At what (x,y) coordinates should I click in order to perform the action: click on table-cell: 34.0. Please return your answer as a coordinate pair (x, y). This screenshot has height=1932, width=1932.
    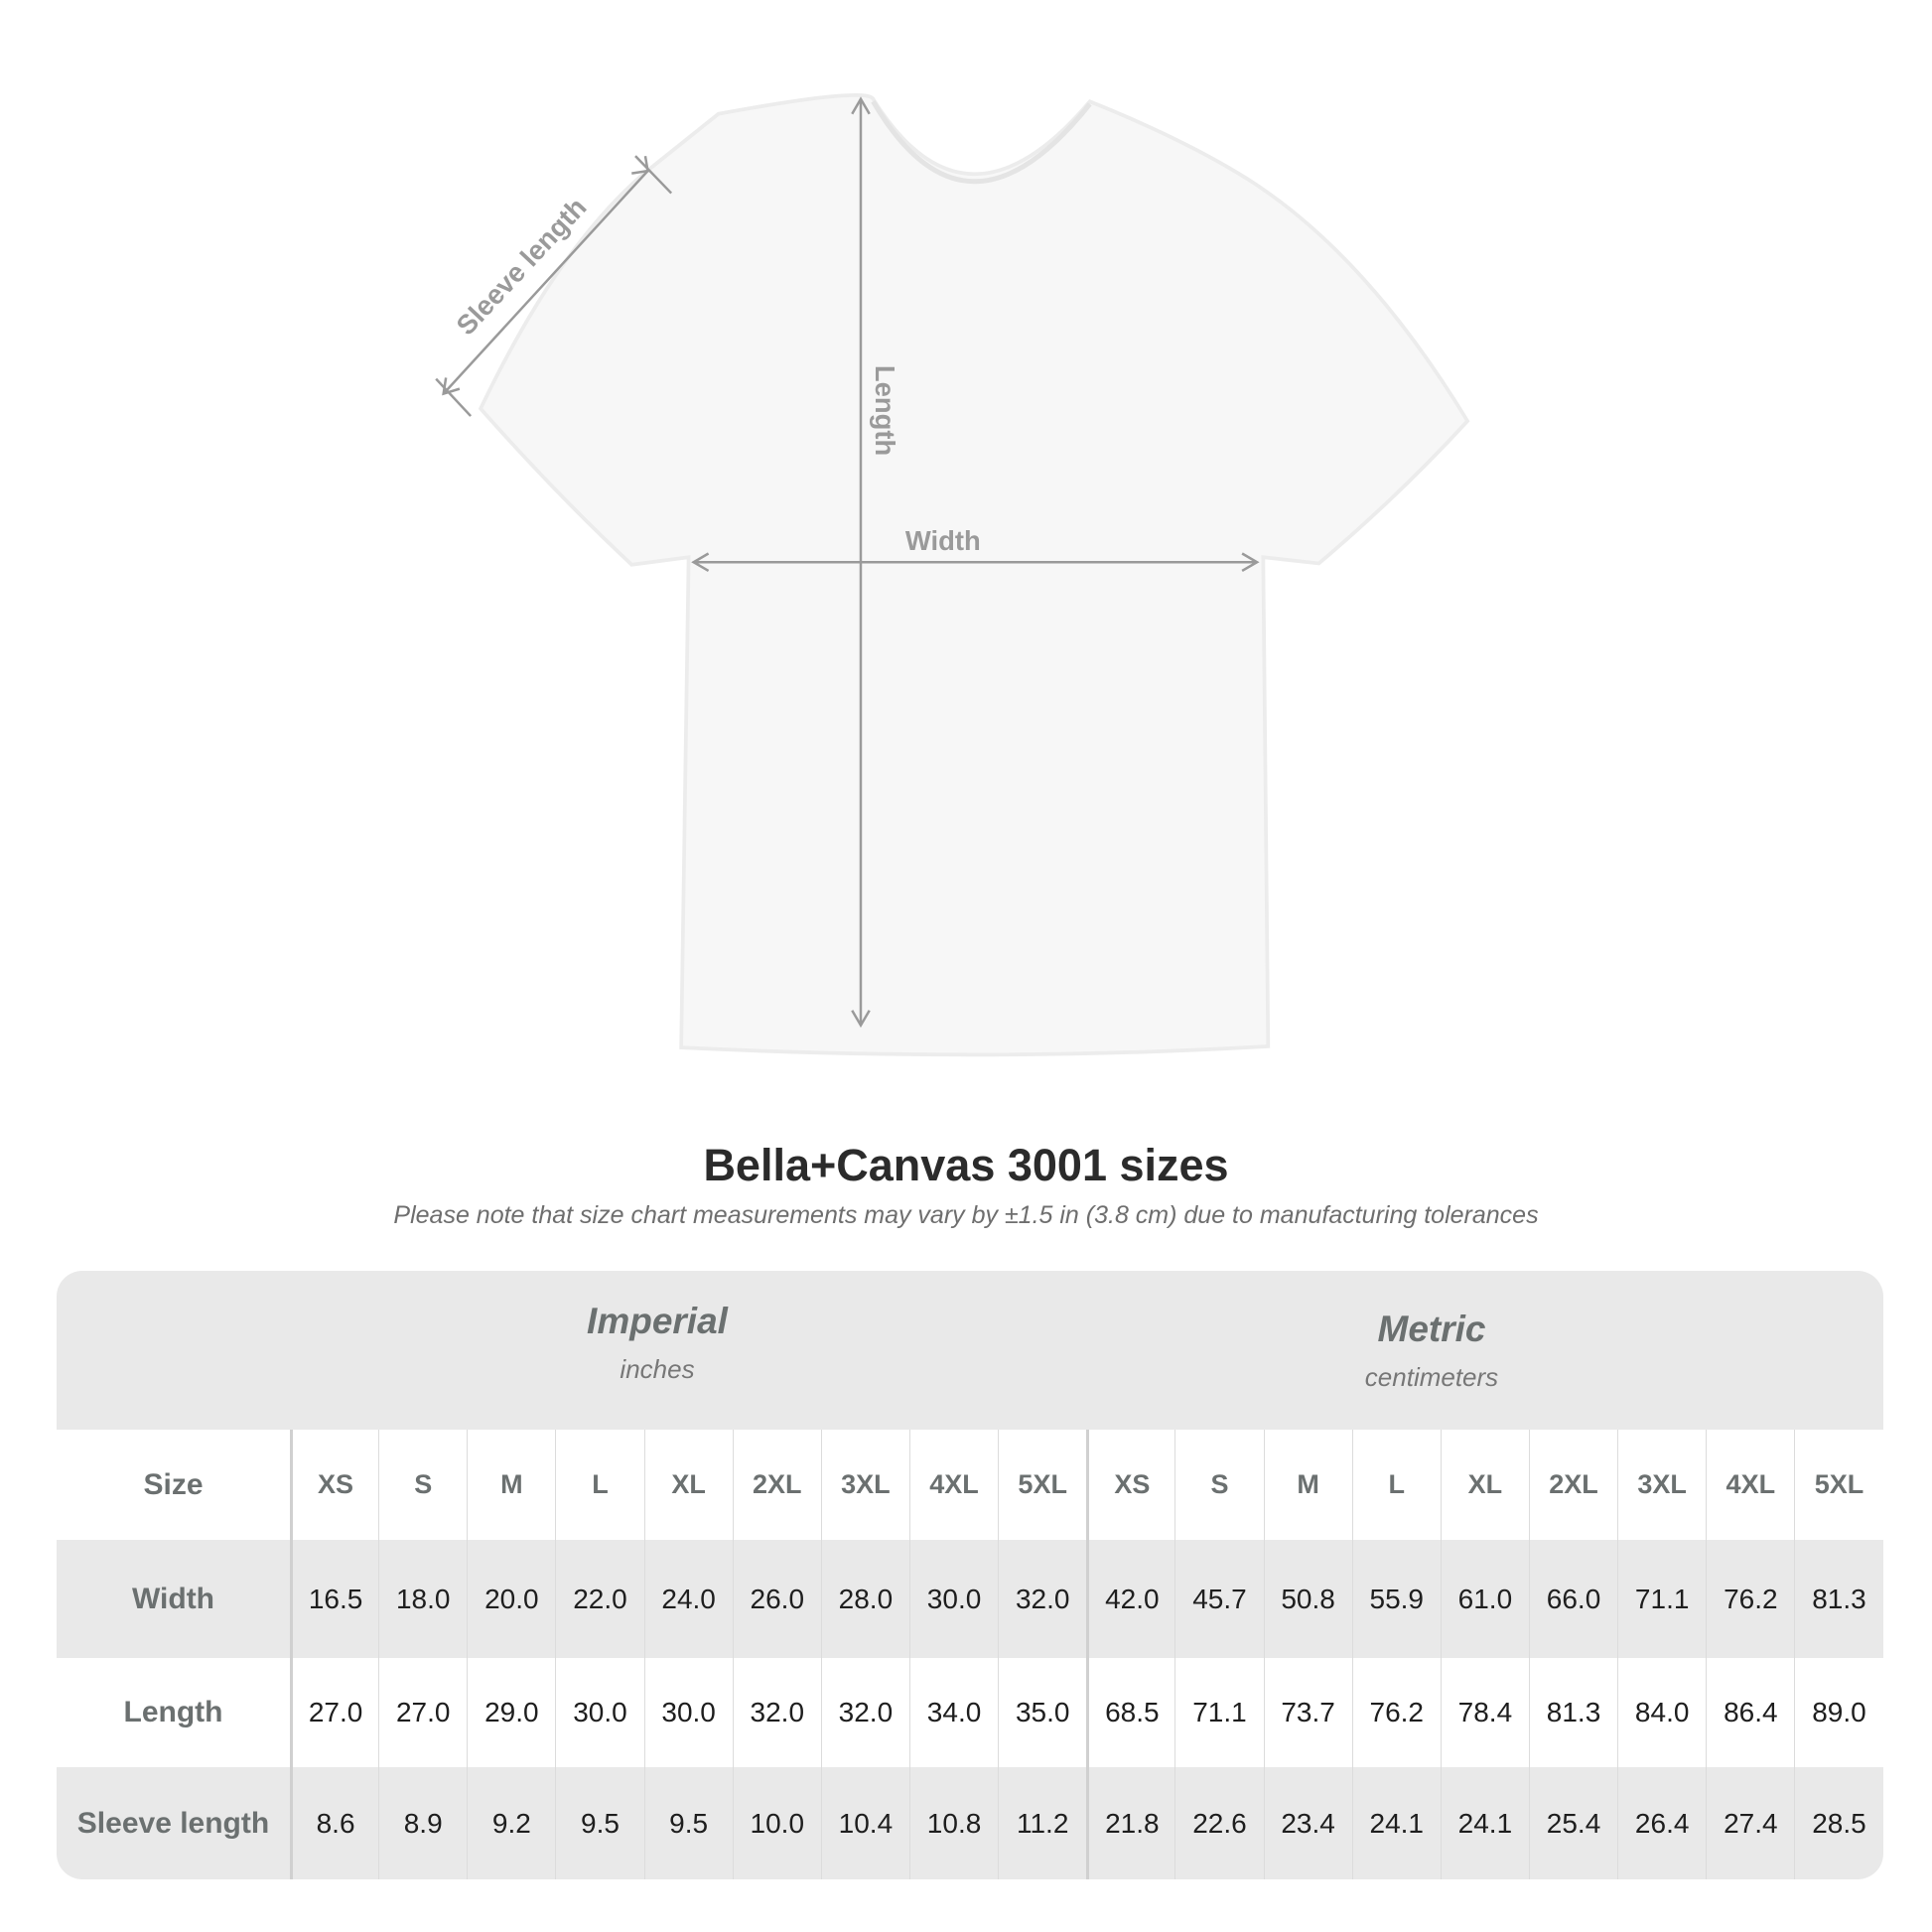
    Looking at the image, I should click on (953, 1713).